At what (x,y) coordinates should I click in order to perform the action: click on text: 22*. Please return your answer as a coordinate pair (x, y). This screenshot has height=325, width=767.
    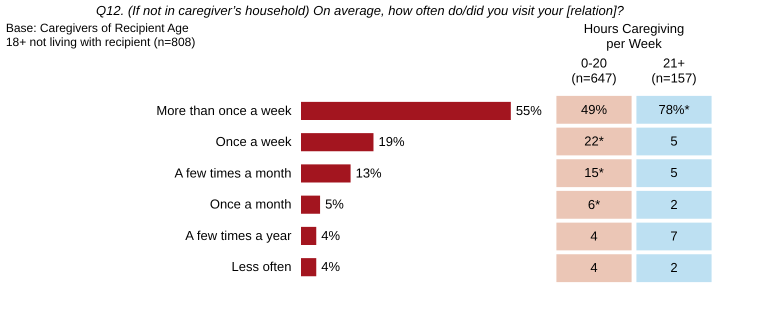
    Looking at the image, I should click on (594, 141).